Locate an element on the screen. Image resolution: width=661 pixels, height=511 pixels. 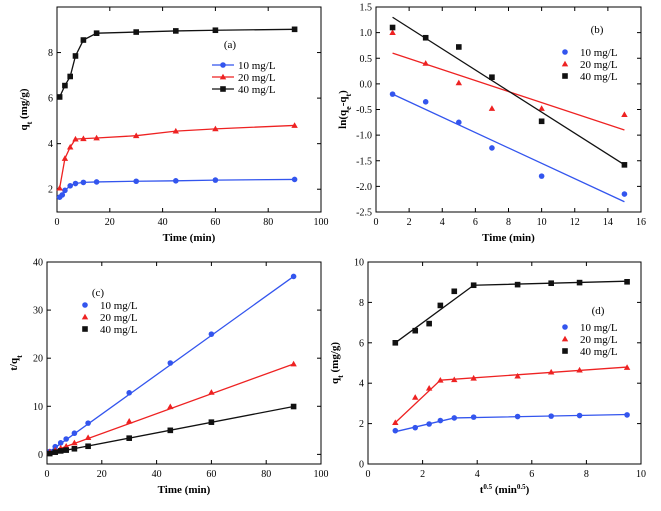
x-tick-label: 4 is located at coordinates (442, 222).